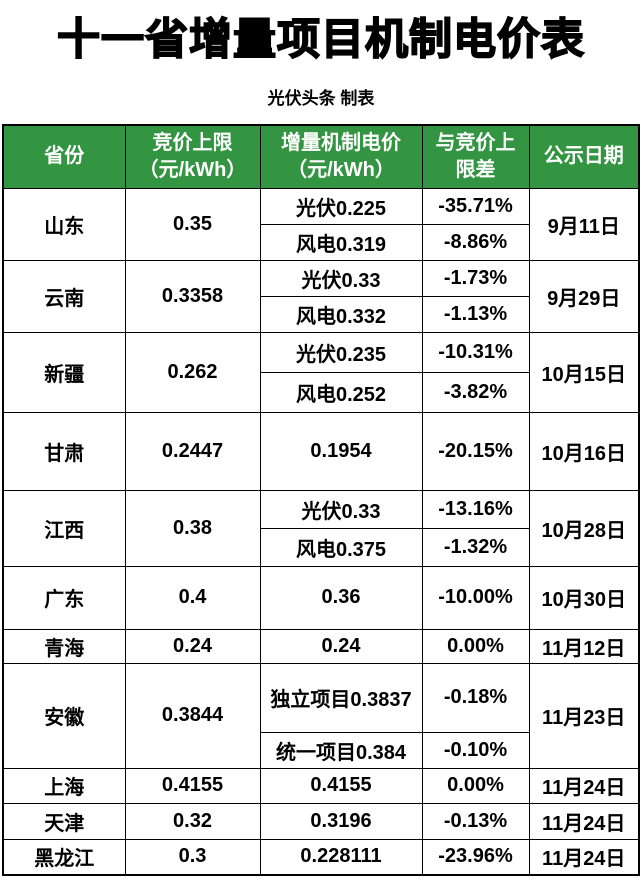 This screenshot has width=642, height=889. I want to click on mechanism-price-cell: 0.3196, so click(341, 821).